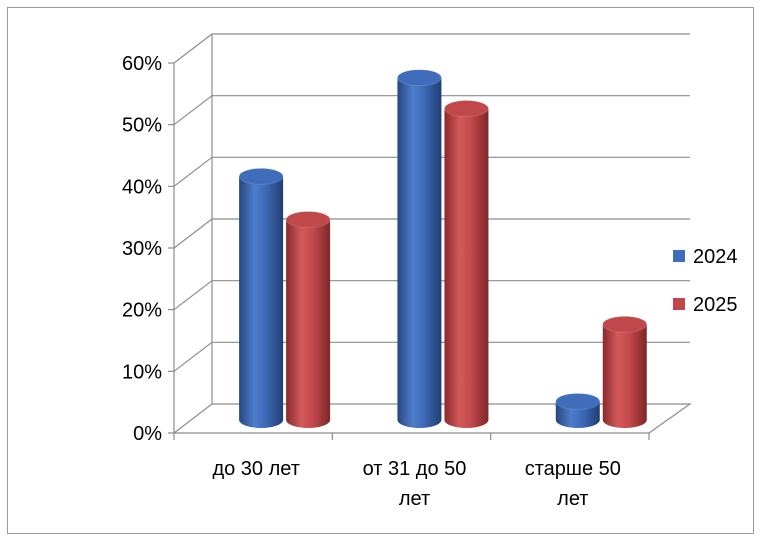  I want to click on x-tick-label: до 30 лет, so click(255, 469).